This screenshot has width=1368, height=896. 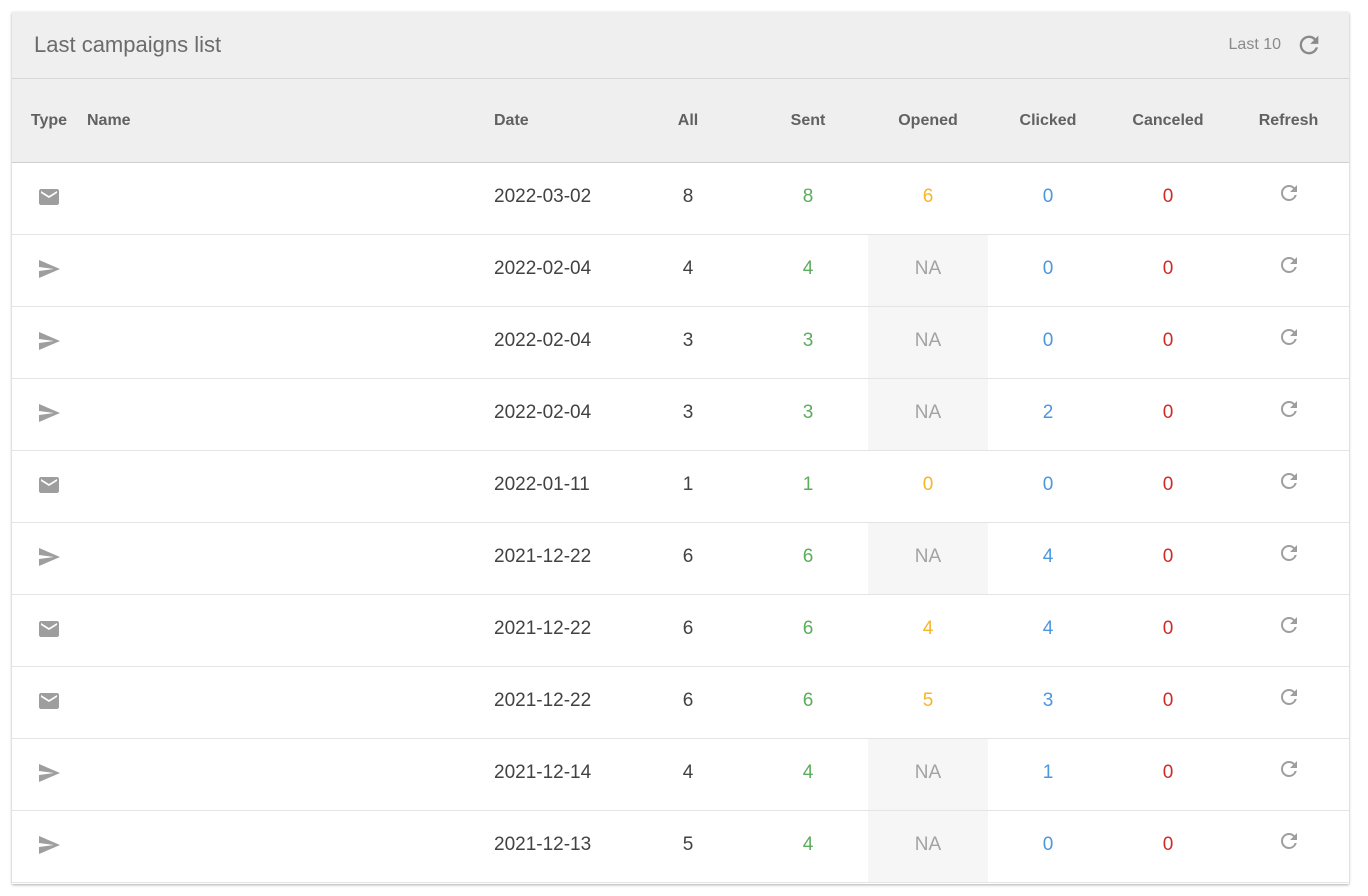 What do you see at coordinates (680, 199) in the screenshot?
I see `table-row: 2022-03-02 8 8 6 0 0` at bounding box center [680, 199].